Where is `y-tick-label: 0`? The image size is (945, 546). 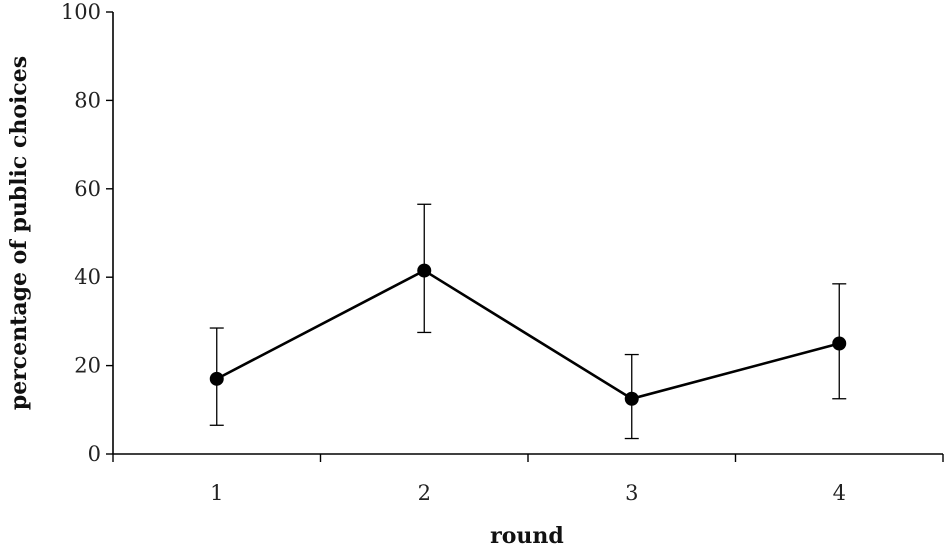 y-tick-label: 0 is located at coordinates (94, 454).